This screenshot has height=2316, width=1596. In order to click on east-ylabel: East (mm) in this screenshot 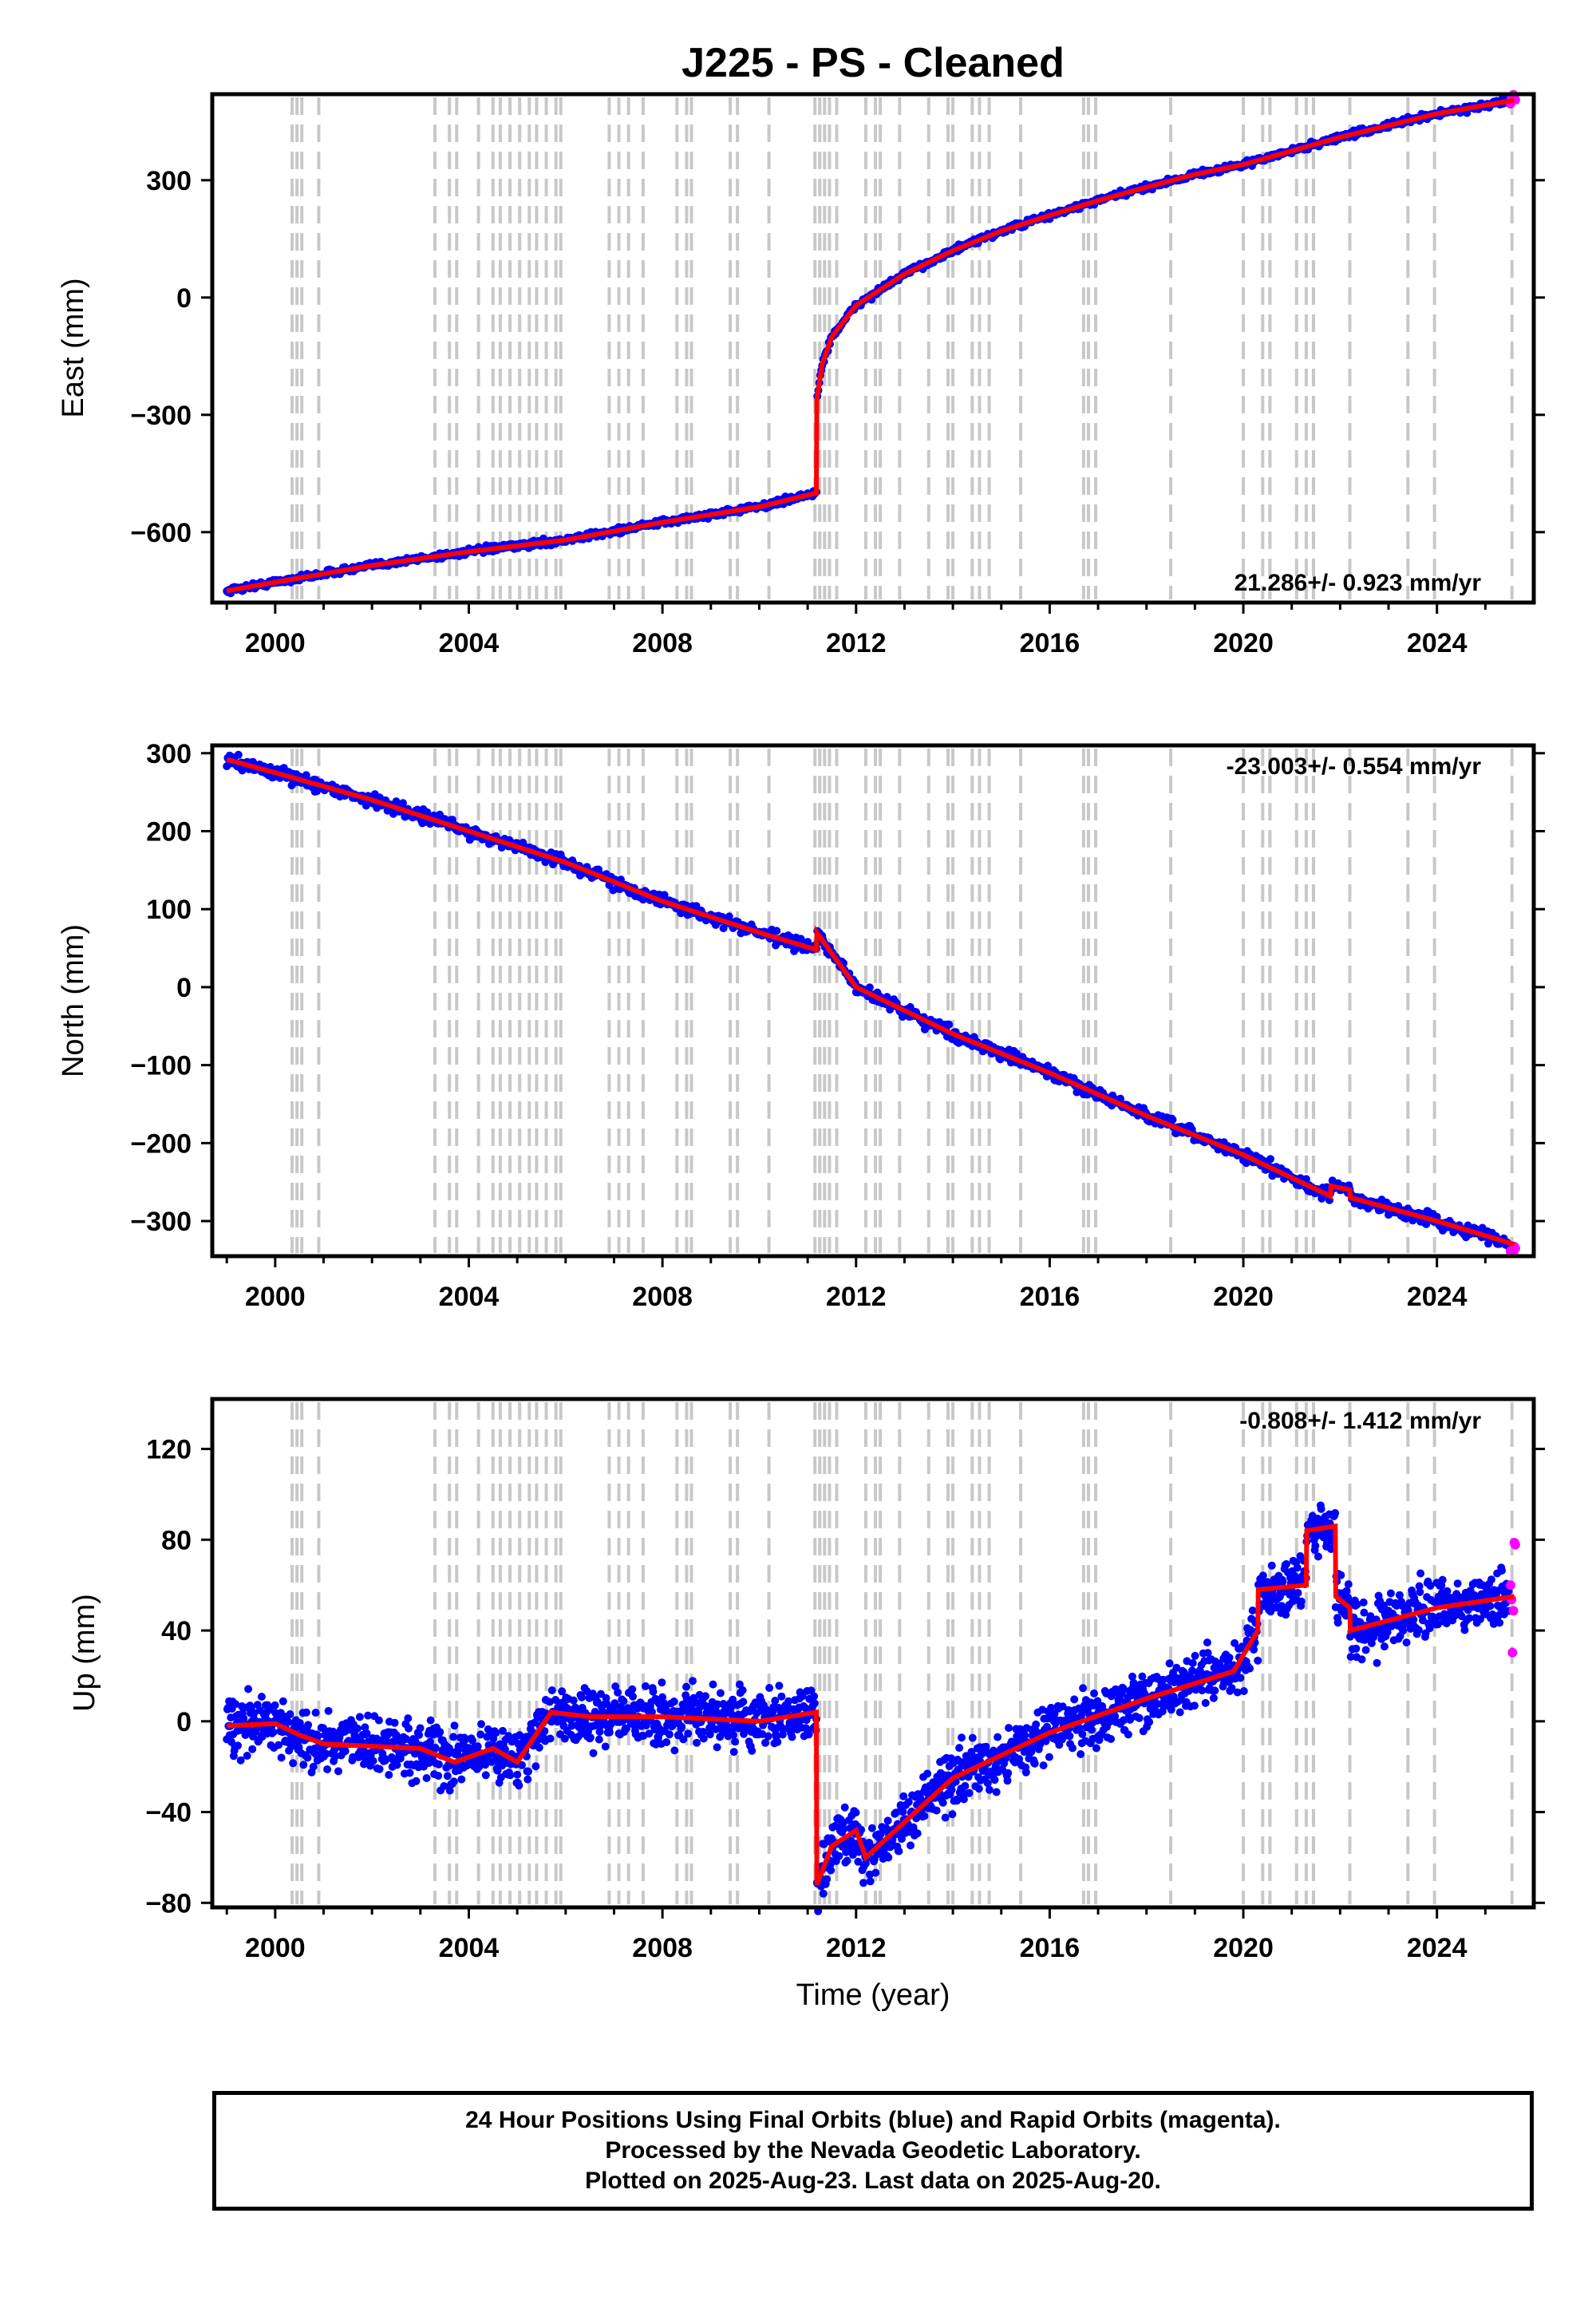, I will do `click(73, 347)`.